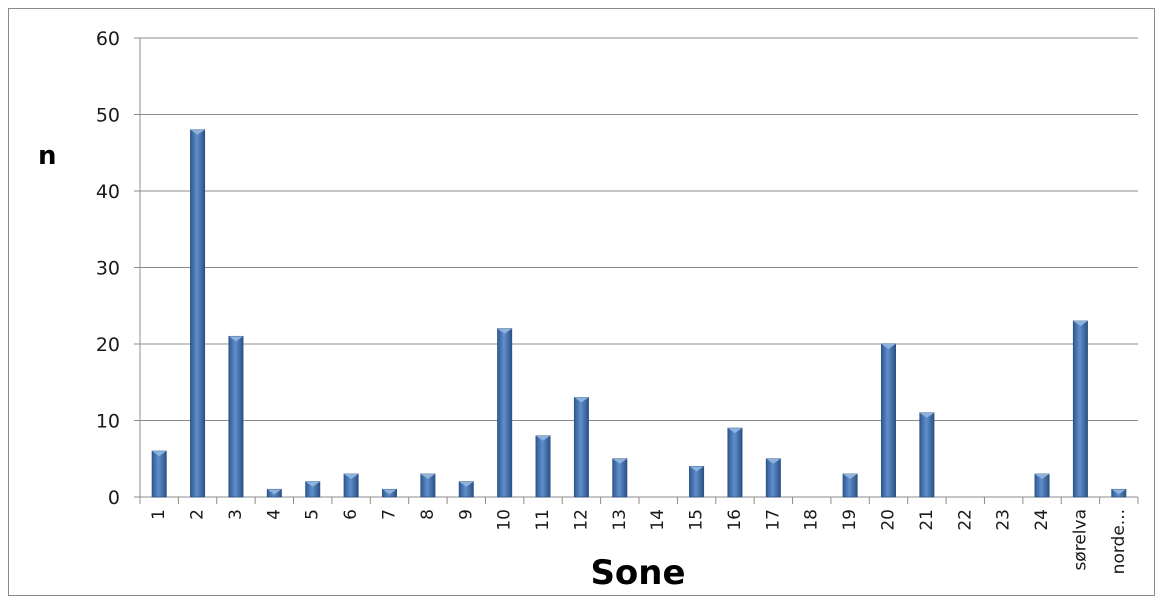 The height and width of the screenshot is (599, 1159). What do you see at coordinates (1080, 540) in the screenshot?
I see `x-tick-label: sørelva` at bounding box center [1080, 540].